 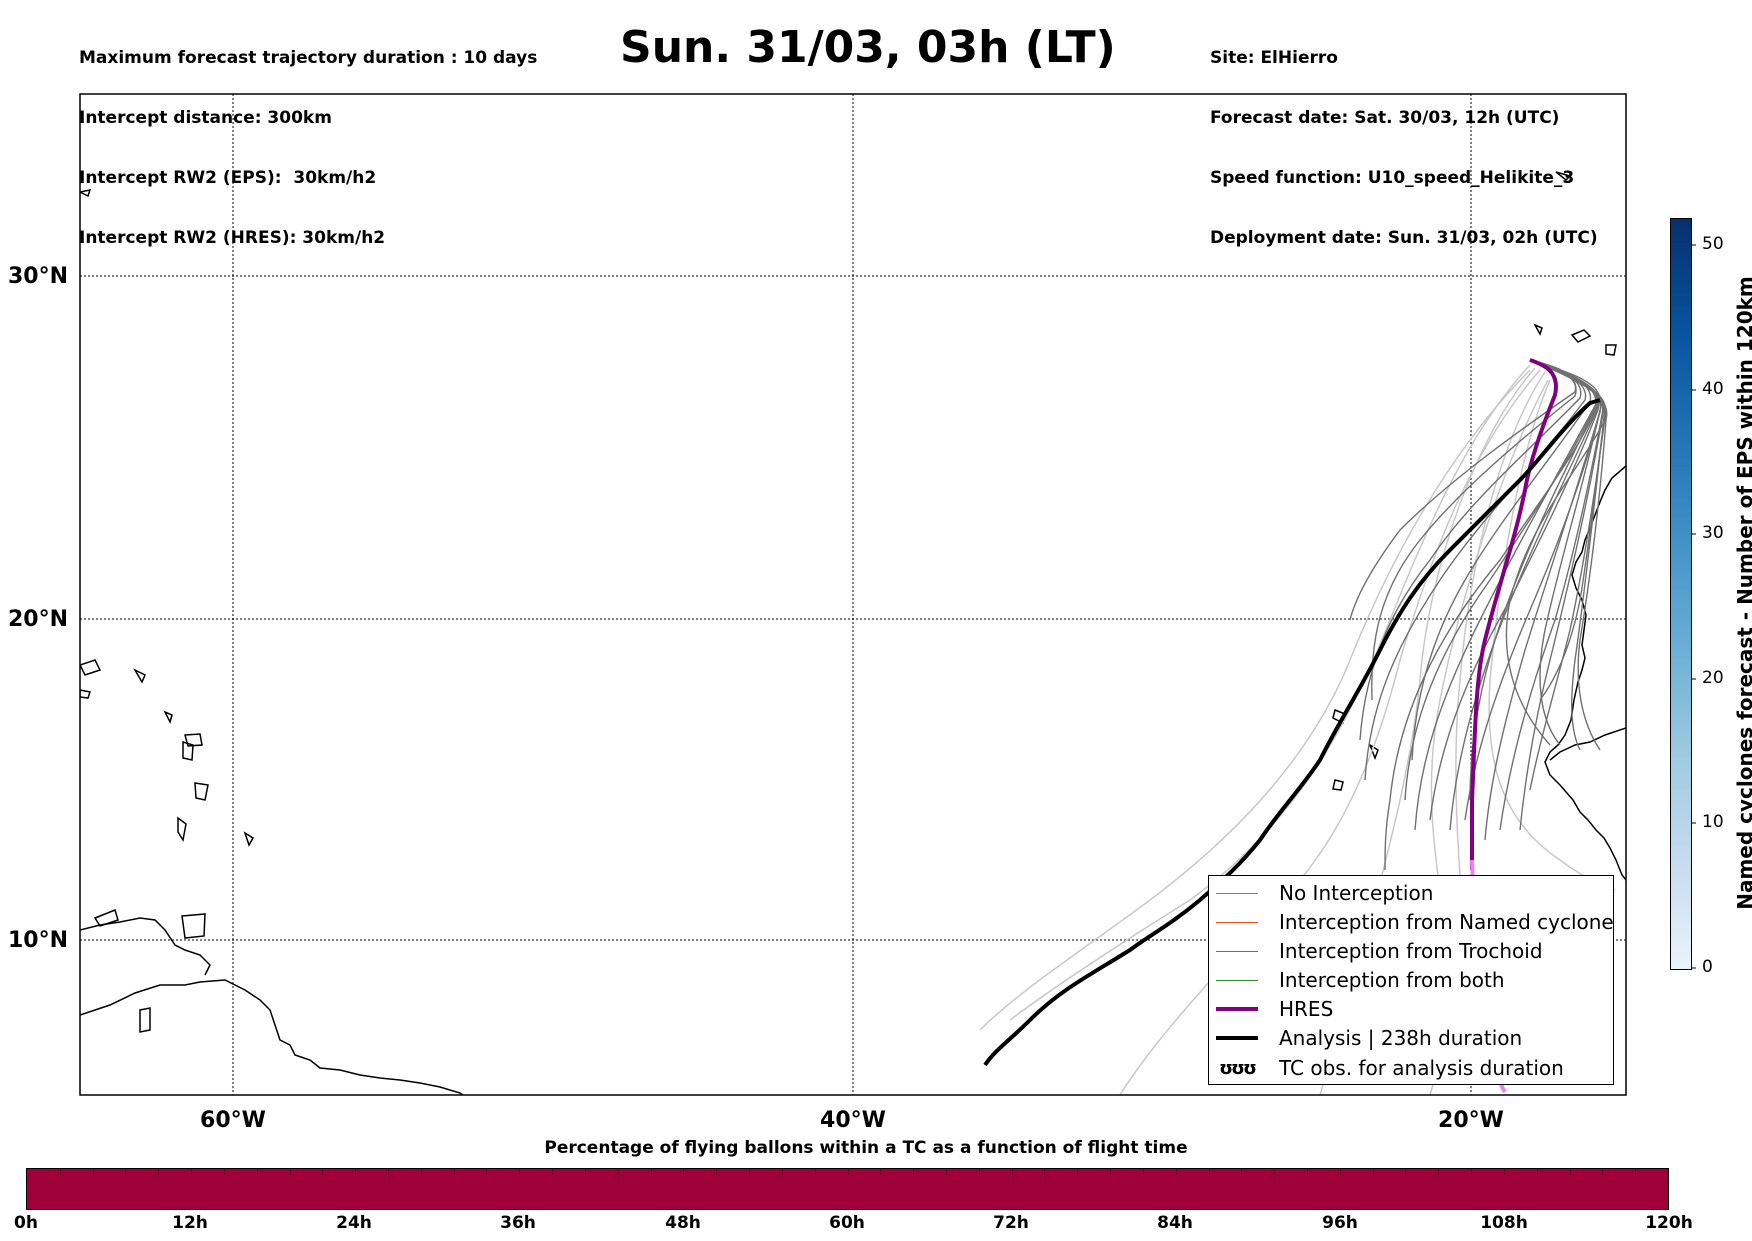 What do you see at coordinates (232, 238) in the screenshot?
I see `header-left-line: Intercept RW2 (HRES): 30km/h2` at bounding box center [232, 238].